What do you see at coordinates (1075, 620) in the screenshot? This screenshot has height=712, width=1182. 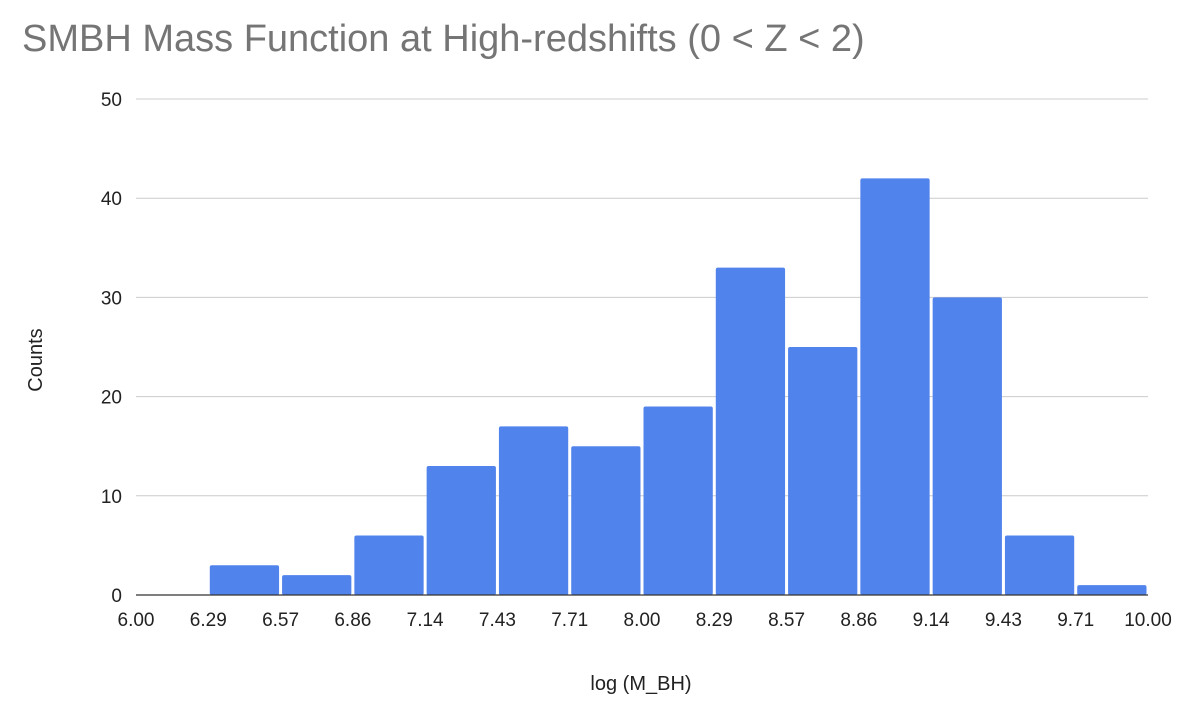 I see `x-tick-label: 9.71` at bounding box center [1075, 620].